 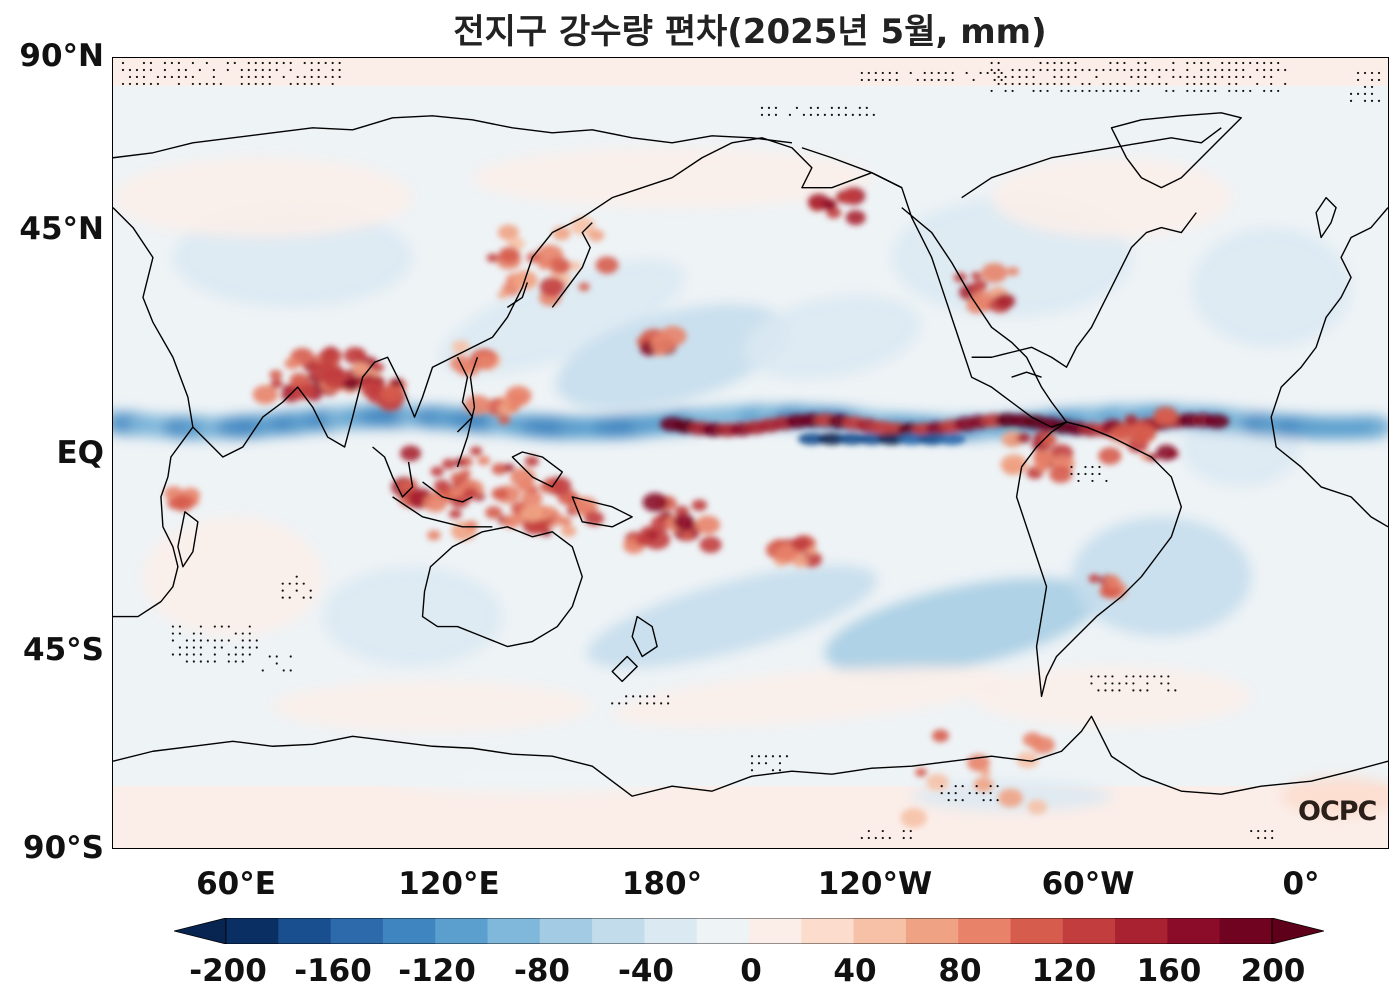 I want to click on lon-label-180: 180°, so click(x=662, y=884).